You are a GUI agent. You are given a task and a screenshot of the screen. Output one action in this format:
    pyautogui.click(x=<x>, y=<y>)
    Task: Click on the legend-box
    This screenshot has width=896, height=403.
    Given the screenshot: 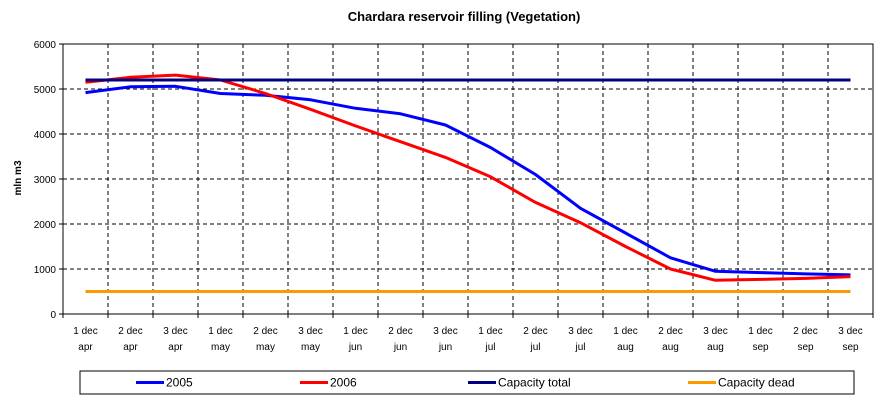 What is the action you would take?
    pyautogui.click(x=467, y=382)
    